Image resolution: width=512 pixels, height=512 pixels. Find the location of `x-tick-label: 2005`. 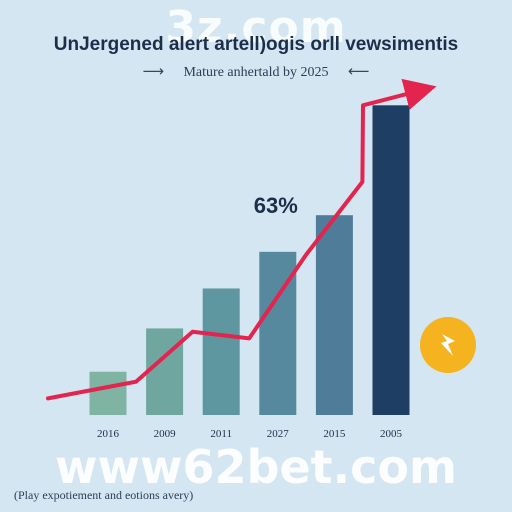

x-tick-label: 2005 is located at coordinates (391, 434).